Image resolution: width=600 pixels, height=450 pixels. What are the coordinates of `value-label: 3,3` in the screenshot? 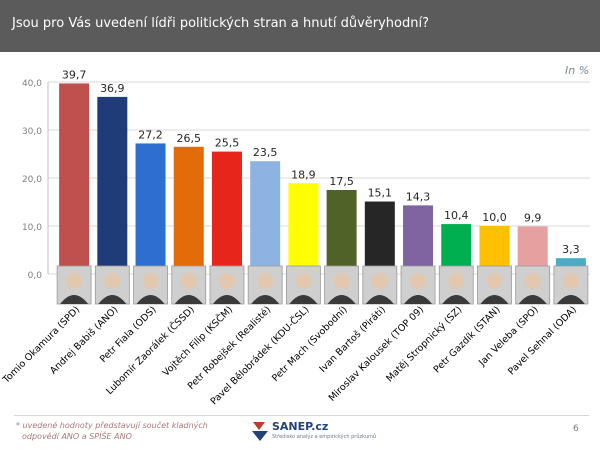 It's located at (571, 249).